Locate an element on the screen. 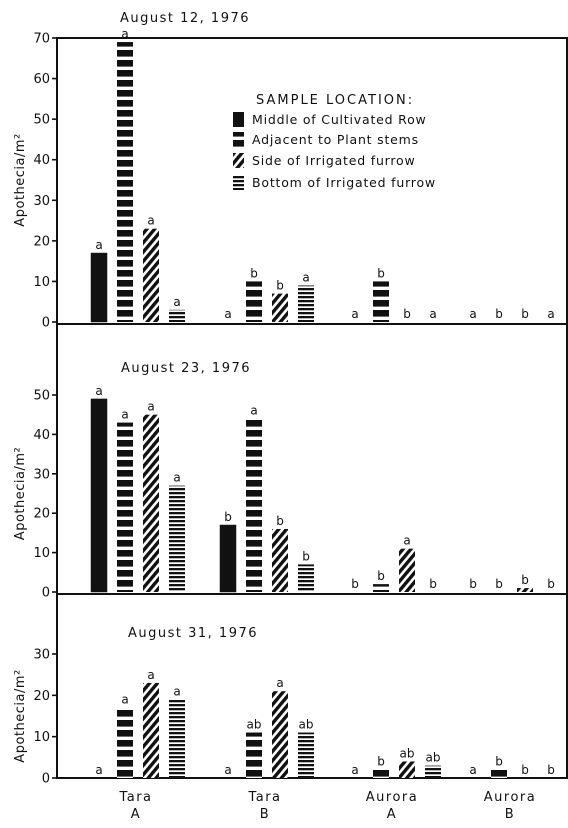 The width and height of the screenshot is (568, 828). y-tick-label: 70 is located at coordinates (41, 39).